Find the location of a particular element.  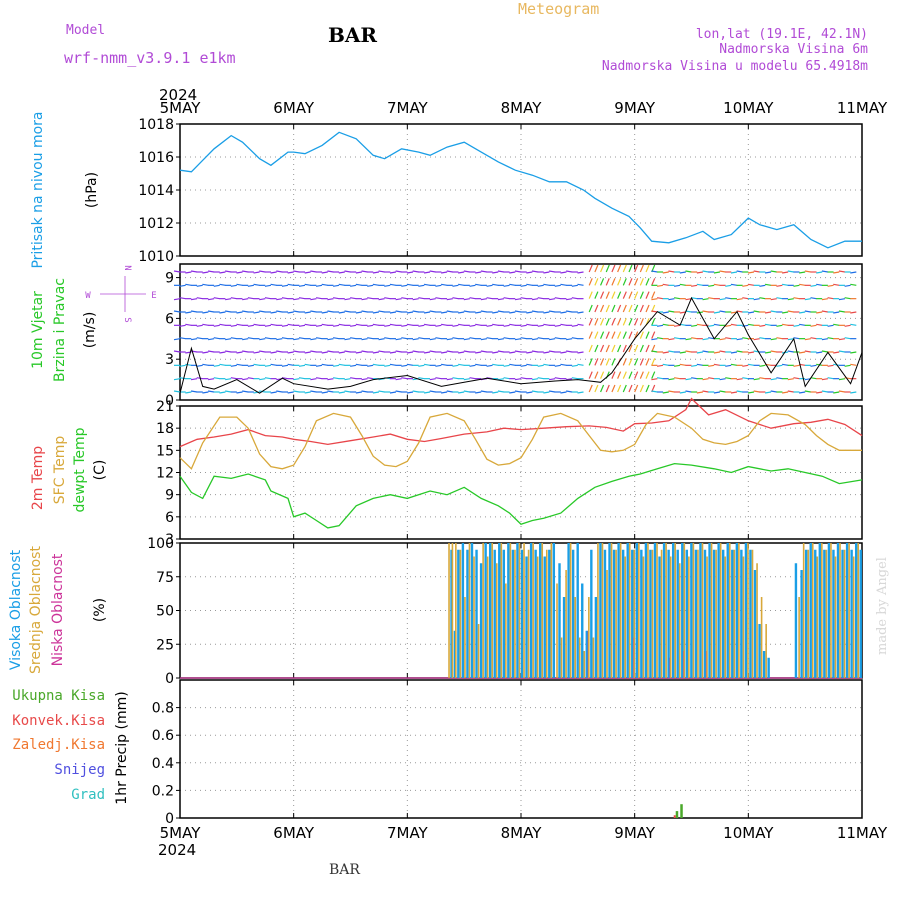

pressure-ytick-label: 1012 is located at coordinates (156, 224).